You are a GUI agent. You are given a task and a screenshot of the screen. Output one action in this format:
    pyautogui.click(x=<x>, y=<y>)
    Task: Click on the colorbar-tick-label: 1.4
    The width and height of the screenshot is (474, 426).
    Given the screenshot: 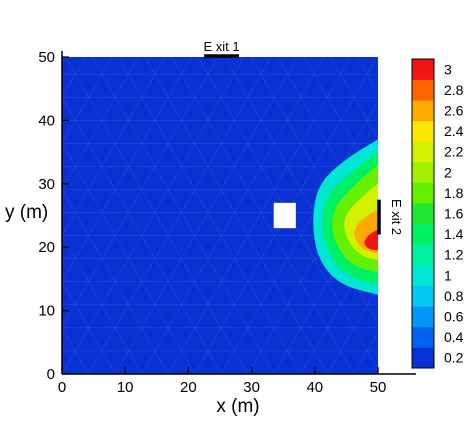 What is the action you would take?
    pyautogui.click(x=454, y=234)
    